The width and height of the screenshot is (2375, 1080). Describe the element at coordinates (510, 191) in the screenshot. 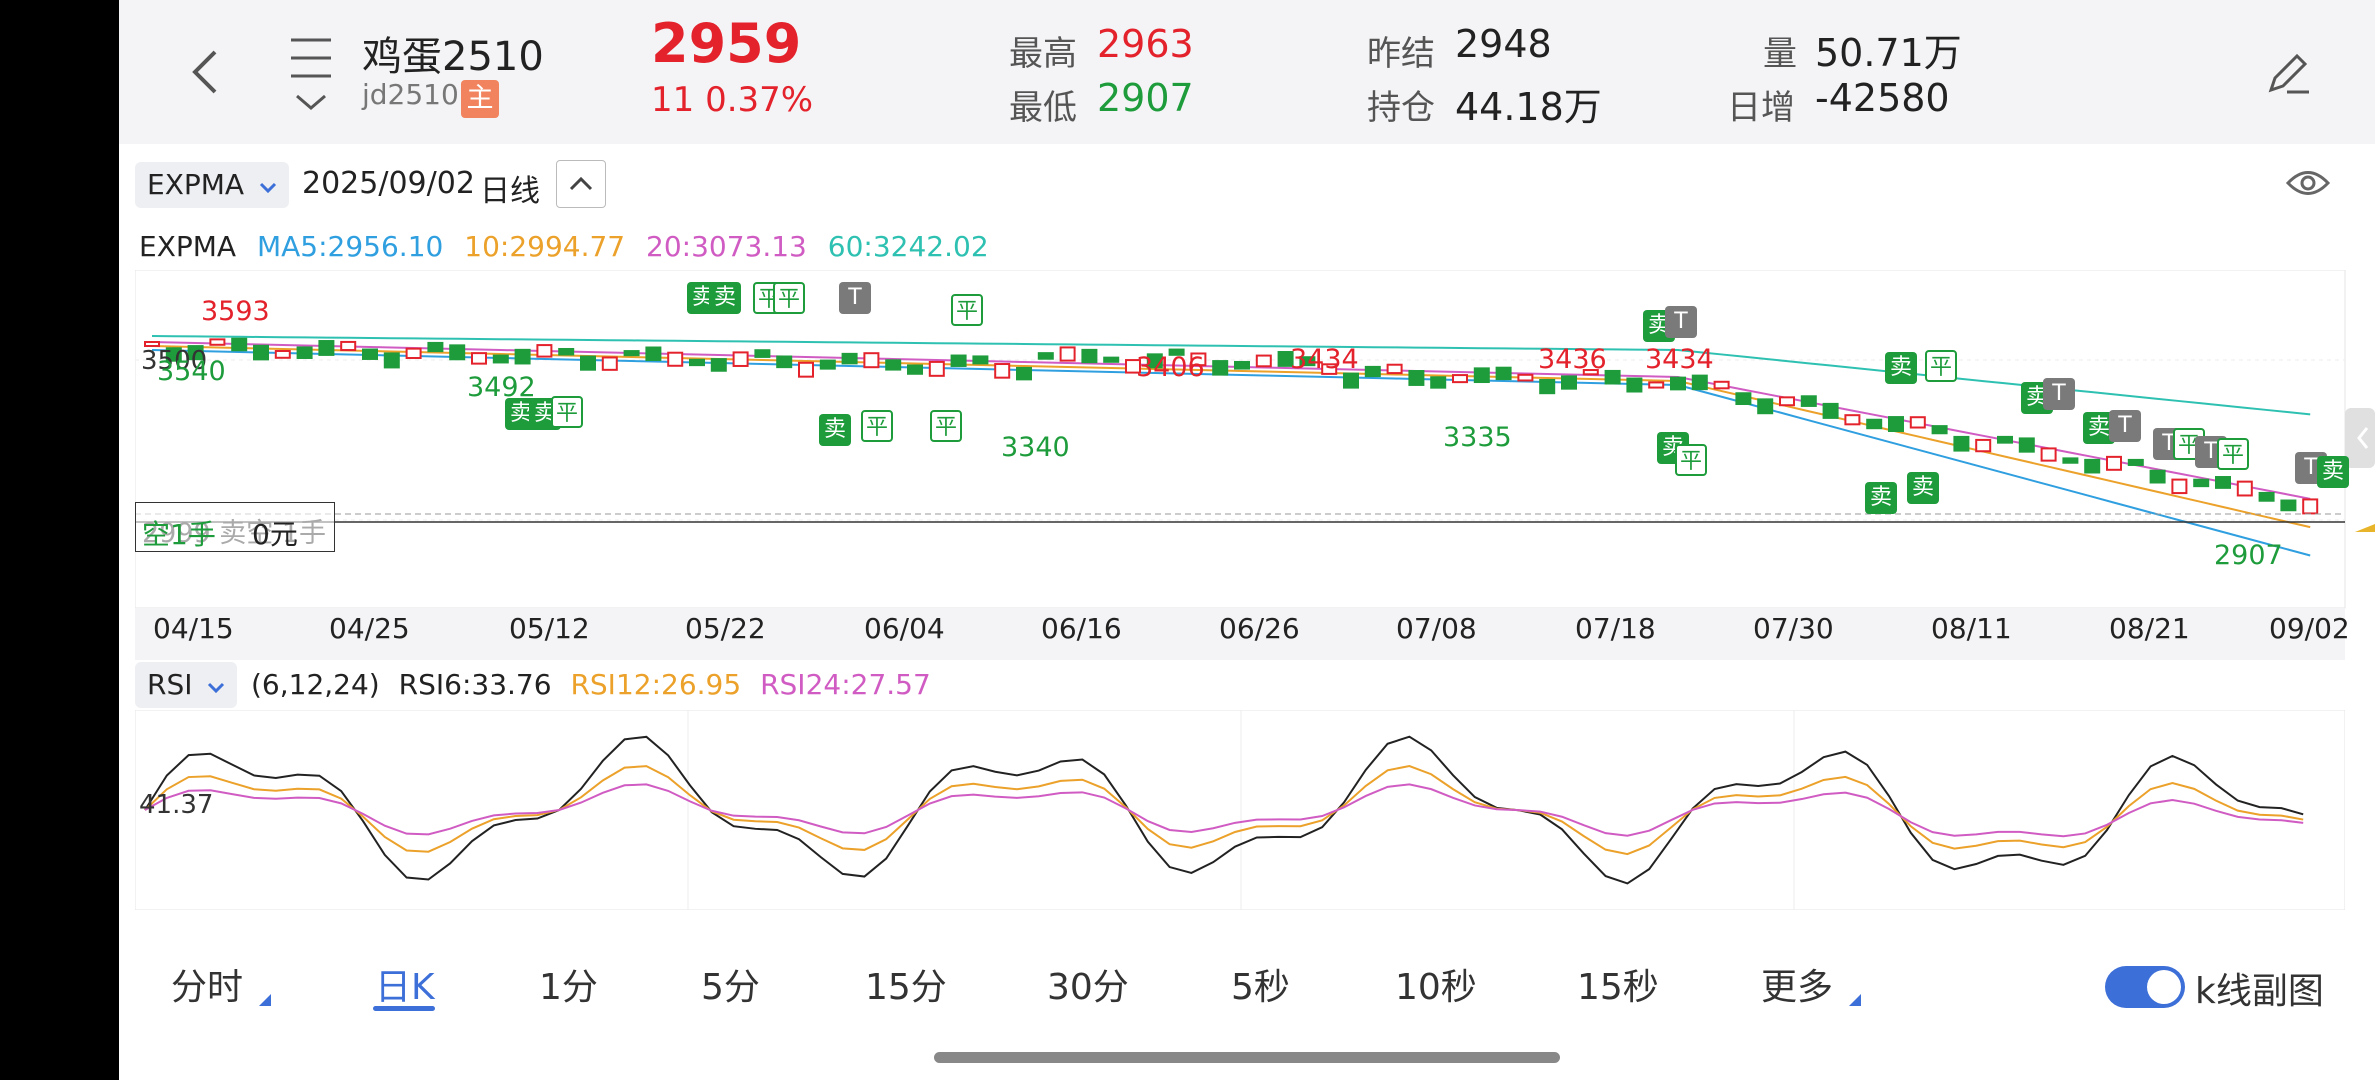

I see `chart-period: 日线` at that location.